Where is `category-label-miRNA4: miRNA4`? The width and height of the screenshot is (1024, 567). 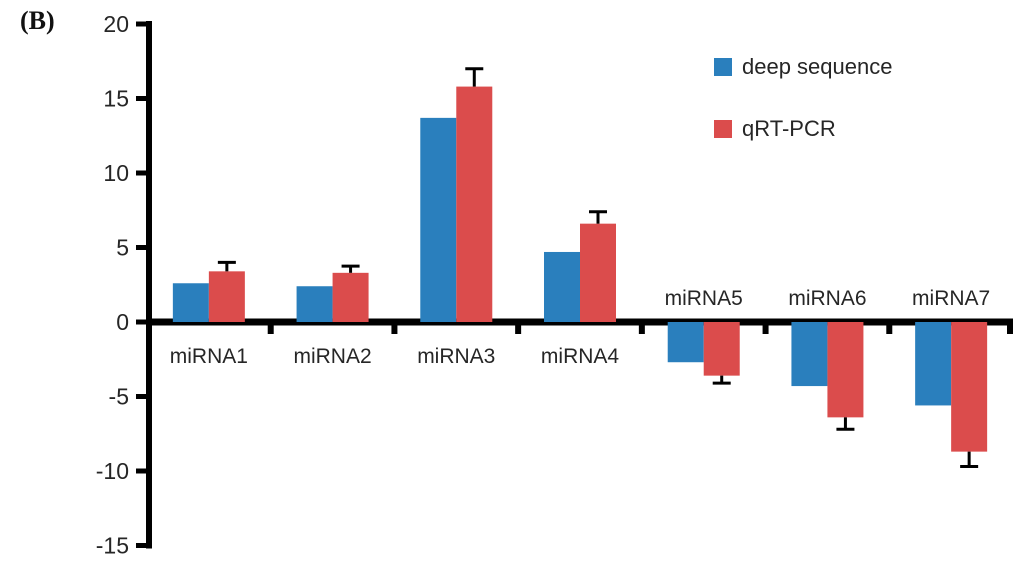
category-label-miRNA4: miRNA4 is located at coordinates (580, 356).